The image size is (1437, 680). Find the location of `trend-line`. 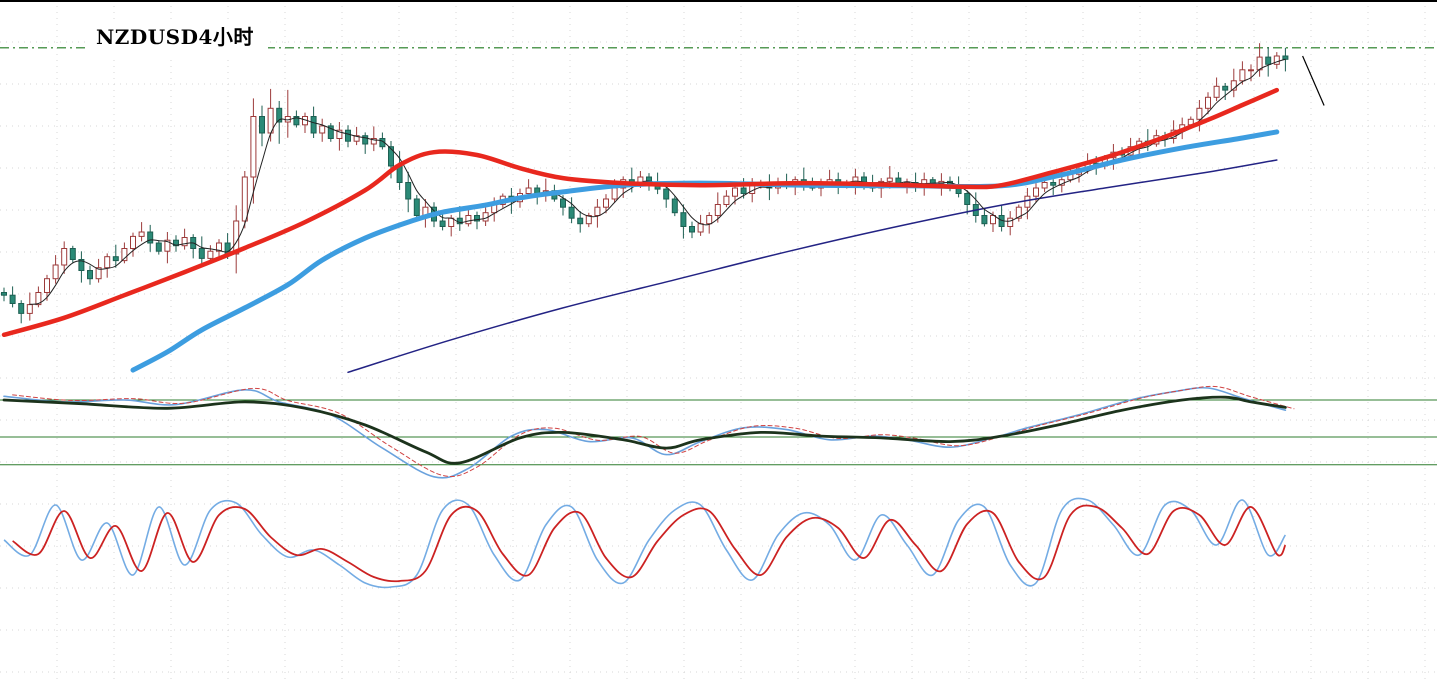

trend-line is located at coordinates (1313, 80).